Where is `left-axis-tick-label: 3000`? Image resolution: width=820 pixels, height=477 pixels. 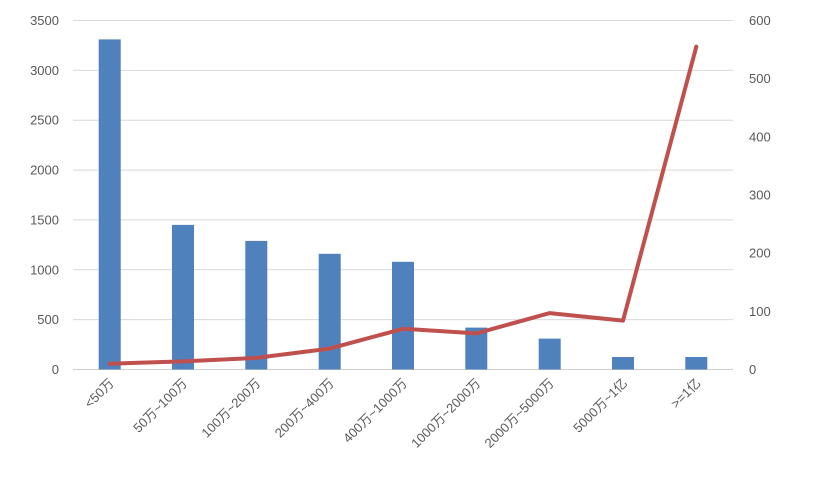
left-axis-tick-label: 3000 is located at coordinates (44, 70).